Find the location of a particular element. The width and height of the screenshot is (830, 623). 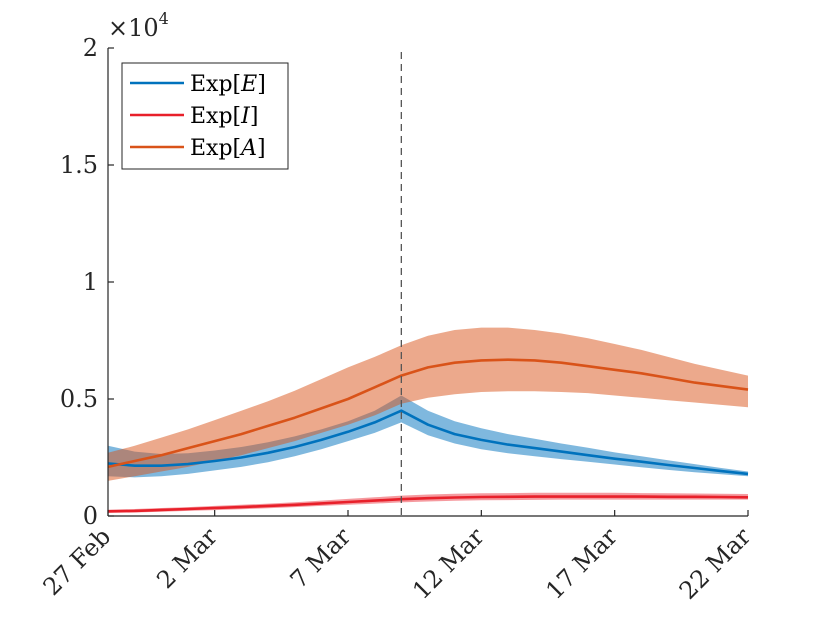

x-tick-label: 17 Mar is located at coordinates (582, 563).